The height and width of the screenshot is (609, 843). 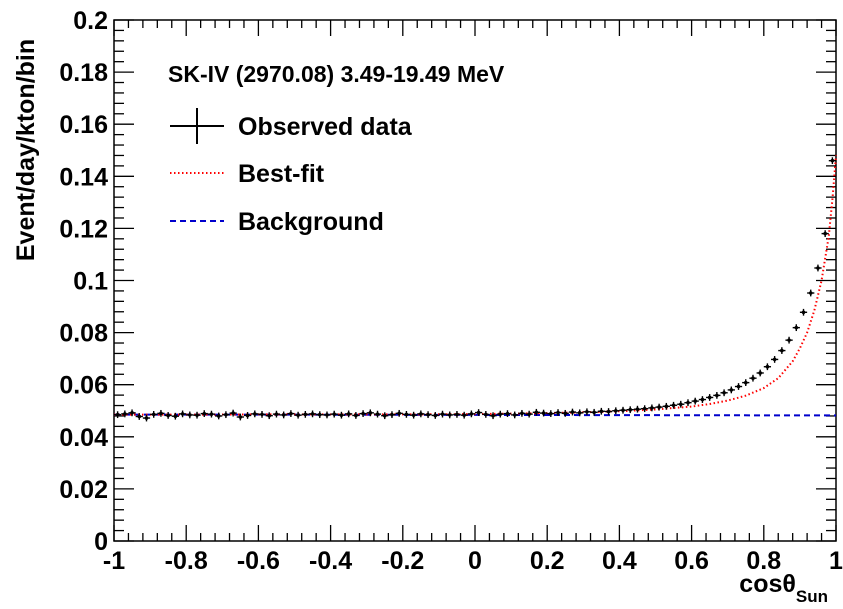 What do you see at coordinates (691, 561) in the screenshot?
I see `x-tick-label: 0.6` at bounding box center [691, 561].